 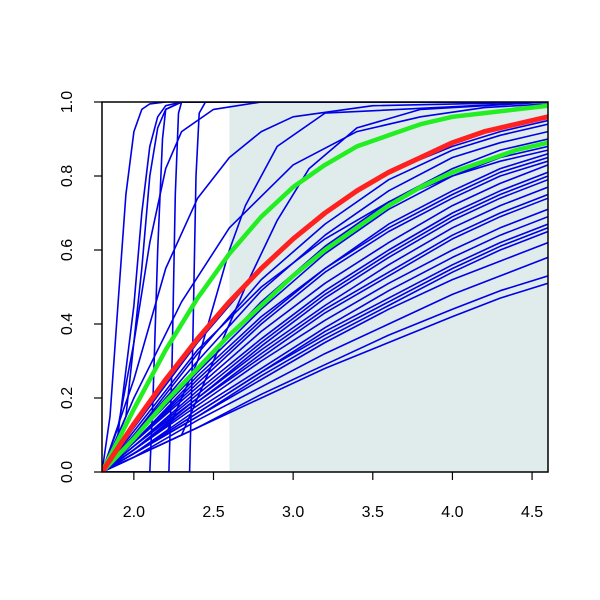 What do you see at coordinates (67, 398) in the screenshot?
I see `y-tick-label: 0.2` at bounding box center [67, 398].